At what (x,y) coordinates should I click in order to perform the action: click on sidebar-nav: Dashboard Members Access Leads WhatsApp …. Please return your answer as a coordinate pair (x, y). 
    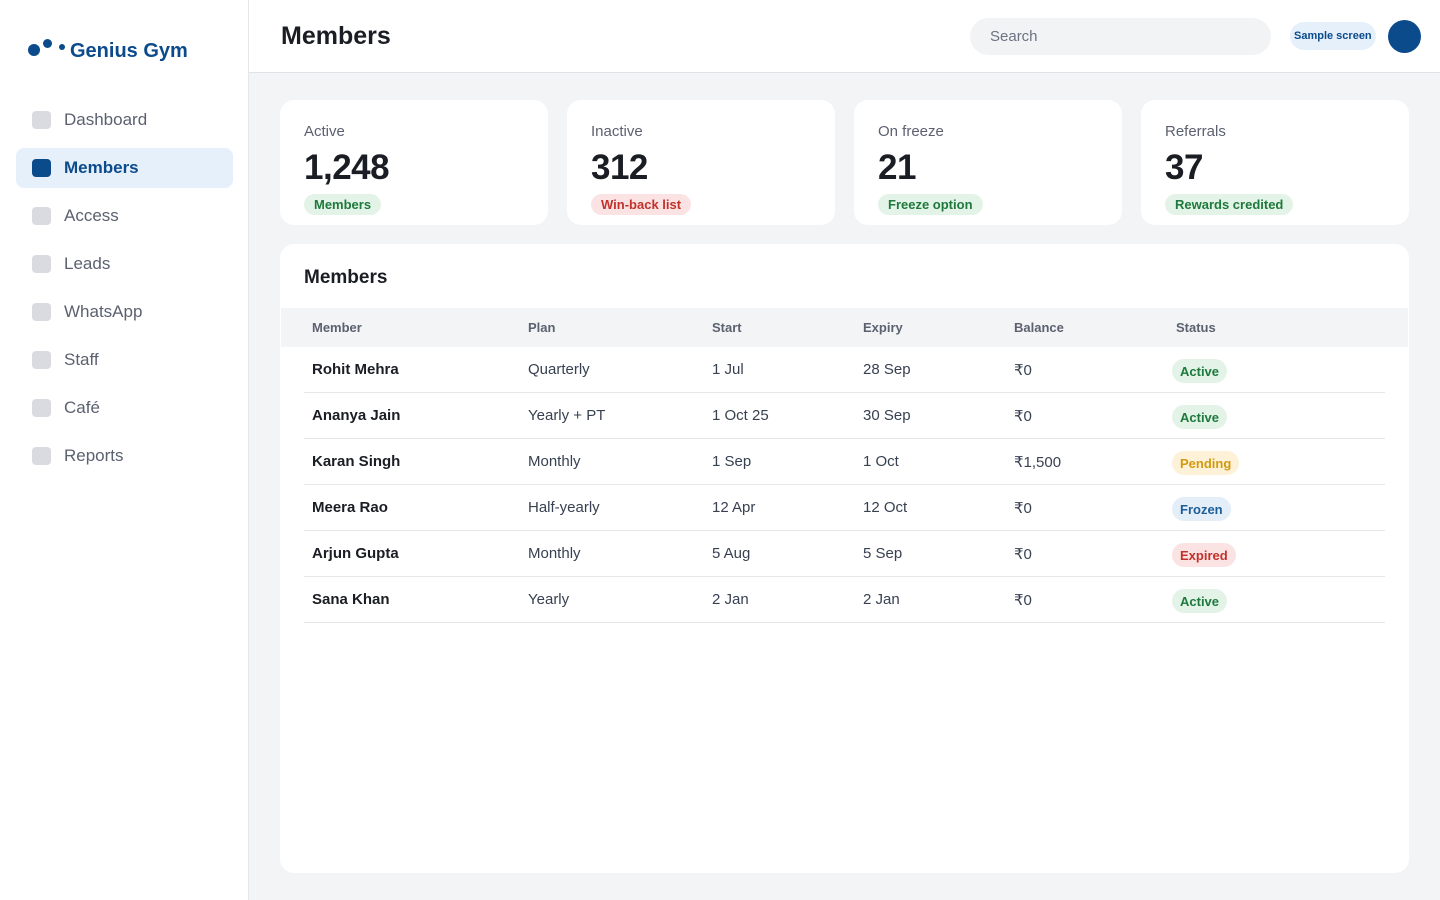
    Looking at the image, I should click on (124, 292).